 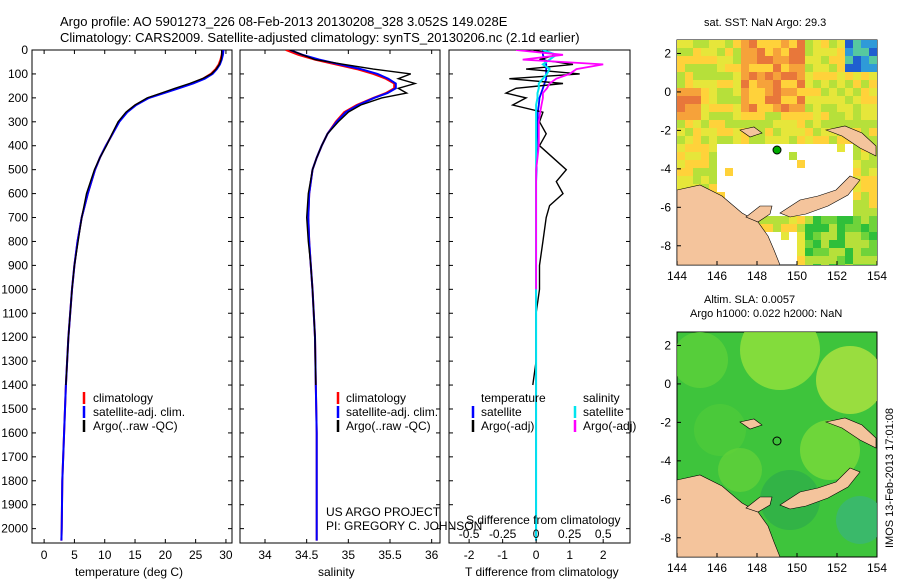 What do you see at coordinates (667, 92) in the screenshot?
I see `lat-tick-label: 0` at bounding box center [667, 92].